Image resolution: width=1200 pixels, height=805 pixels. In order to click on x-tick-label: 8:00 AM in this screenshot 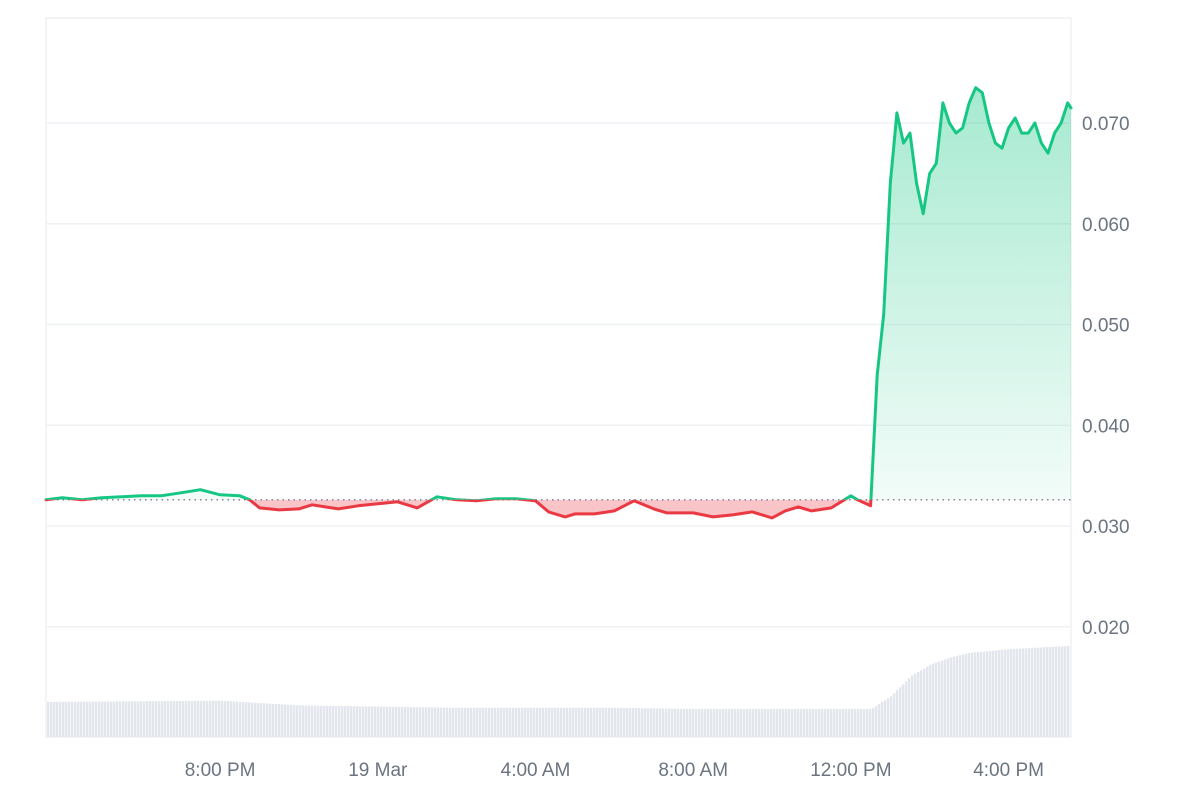, I will do `click(693, 770)`.